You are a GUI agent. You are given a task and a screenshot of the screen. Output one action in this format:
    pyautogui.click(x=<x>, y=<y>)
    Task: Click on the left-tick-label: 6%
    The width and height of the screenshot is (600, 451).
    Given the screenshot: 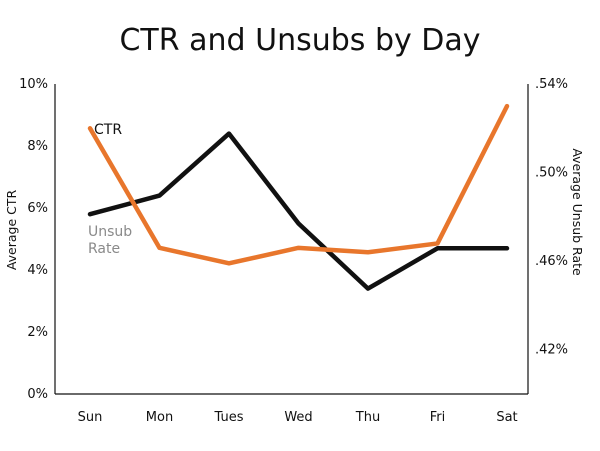 What is the action you would take?
    pyautogui.click(x=37, y=208)
    